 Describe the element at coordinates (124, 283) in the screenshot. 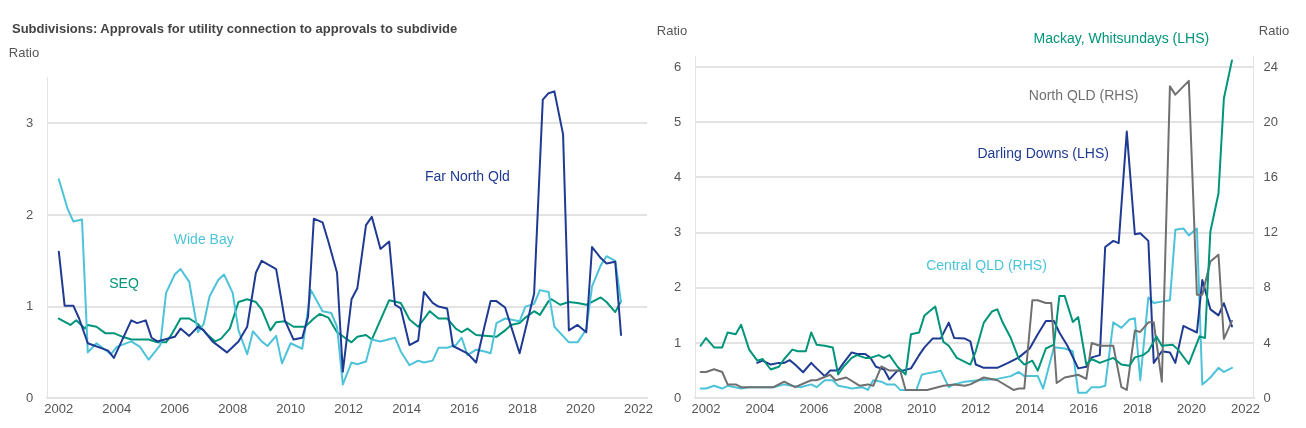

I see `text: SEQ` at that location.